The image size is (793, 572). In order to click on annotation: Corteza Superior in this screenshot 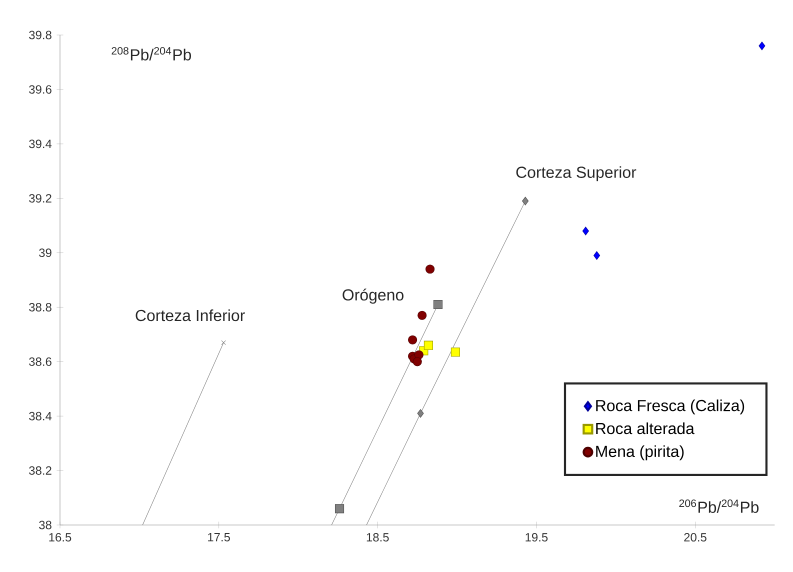, I will do `click(576, 174)`.